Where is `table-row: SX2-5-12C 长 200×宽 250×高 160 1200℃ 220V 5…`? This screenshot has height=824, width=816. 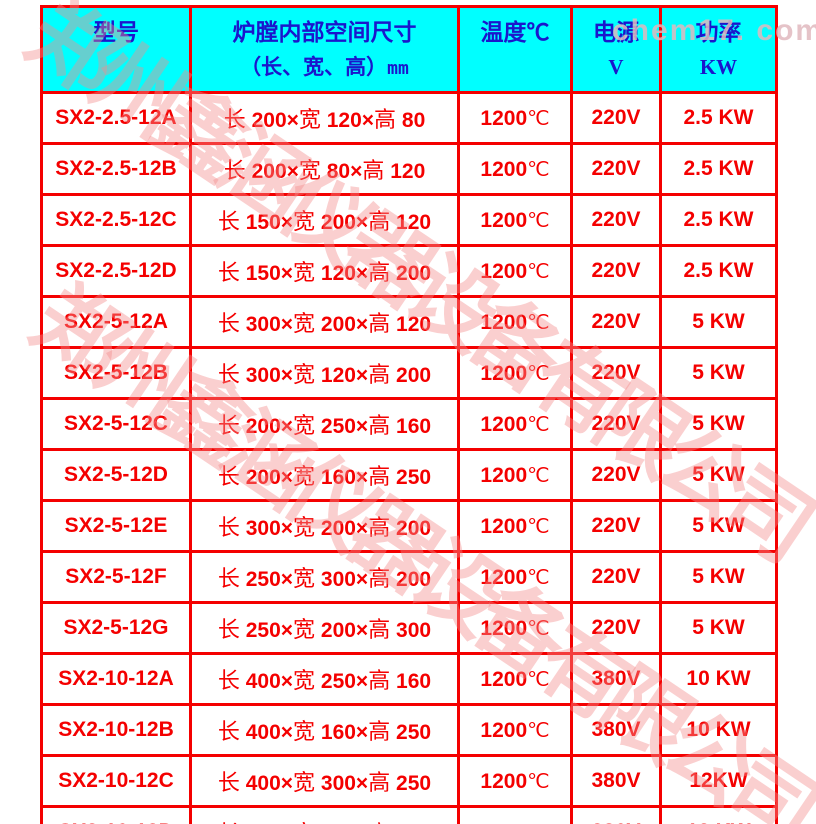
table-row: SX2-5-12C 长 200×宽 250×高 160 1200℃ 220V 5… is located at coordinates (409, 424).